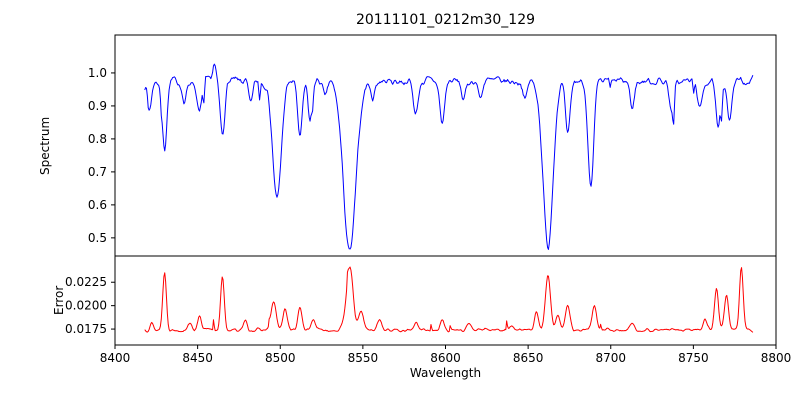  I want to click on x-tick-label: 8800, so click(776, 358).